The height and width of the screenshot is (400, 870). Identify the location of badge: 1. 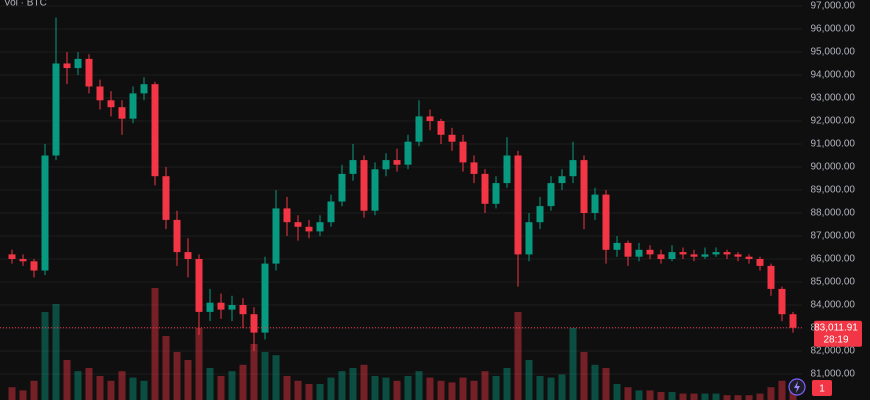
(822, 388).